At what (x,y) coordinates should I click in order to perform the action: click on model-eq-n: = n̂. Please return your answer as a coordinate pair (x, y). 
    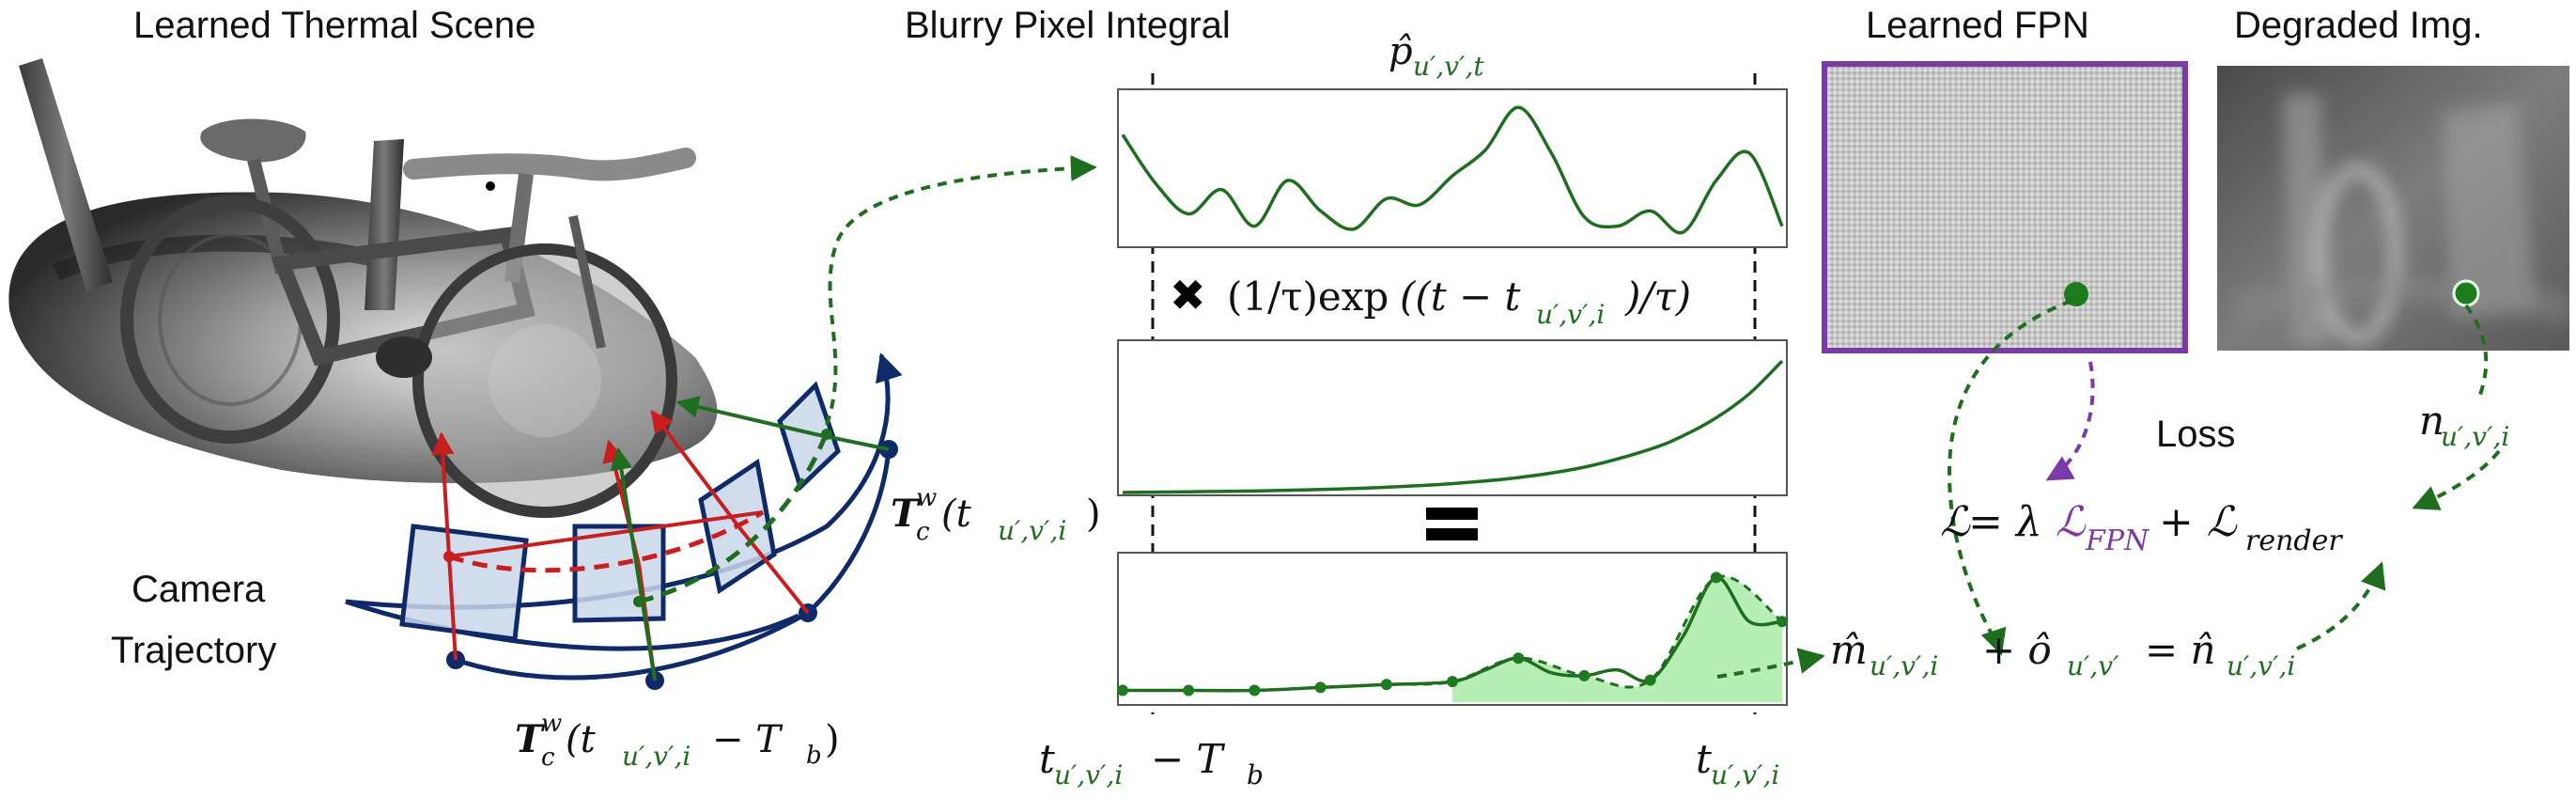
    Looking at the image, I should click on (2180, 650).